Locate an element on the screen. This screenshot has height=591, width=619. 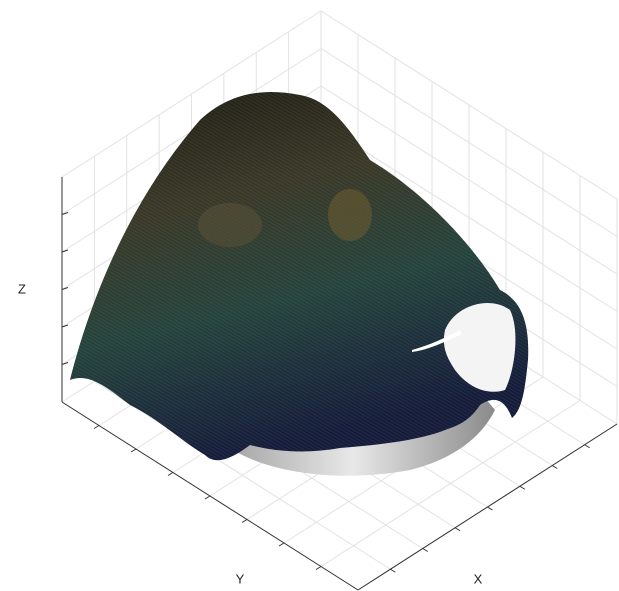
surface-eye-right is located at coordinates (350, 215).